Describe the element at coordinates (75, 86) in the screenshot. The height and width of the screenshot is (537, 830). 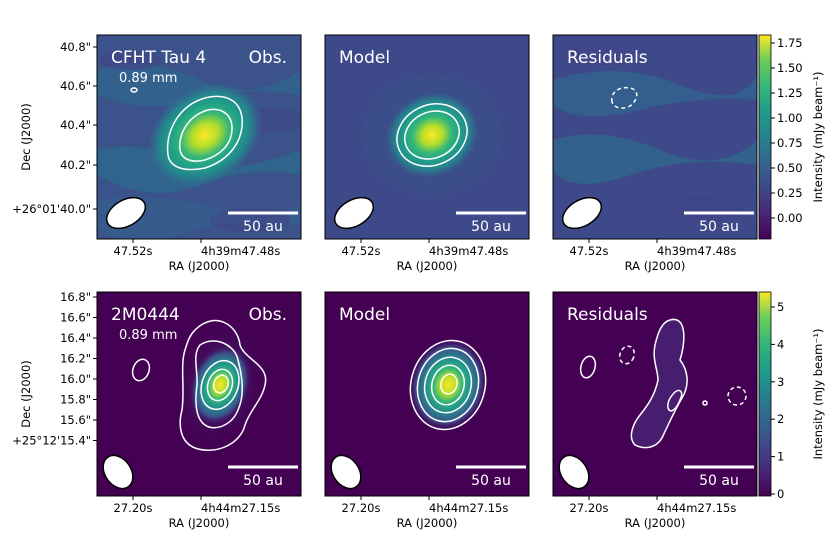
I see `y-tick-label: 40.6"` at that location.